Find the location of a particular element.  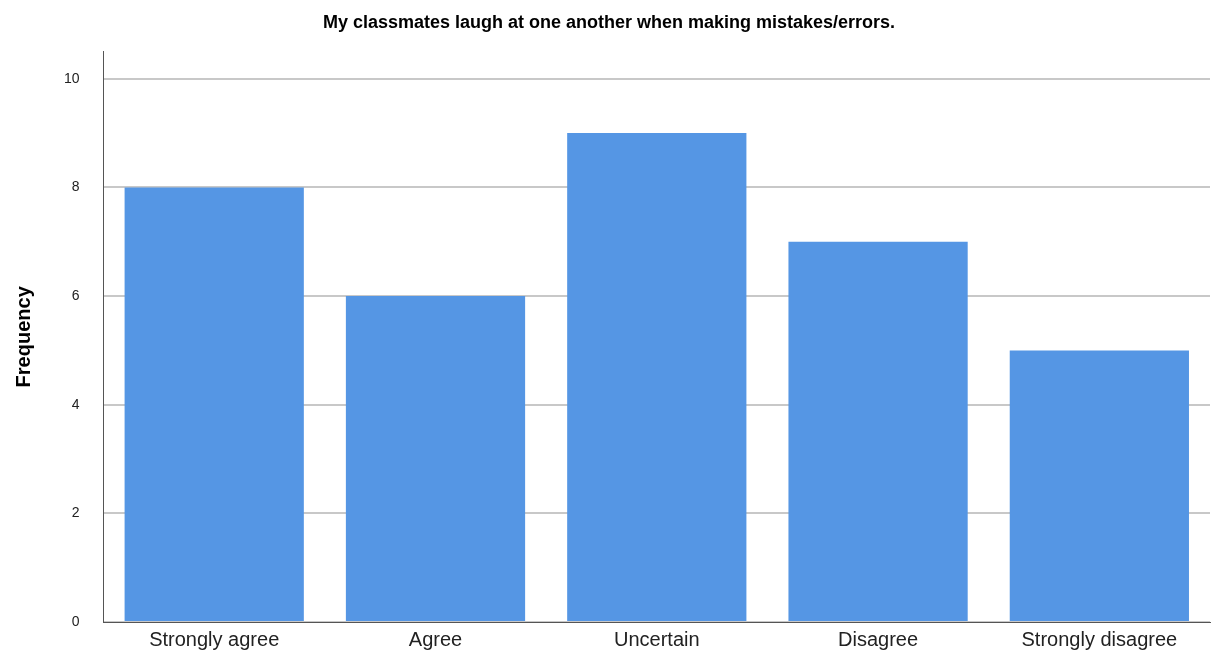

y-tick-label: 4 is located at coordinates (75, 403).